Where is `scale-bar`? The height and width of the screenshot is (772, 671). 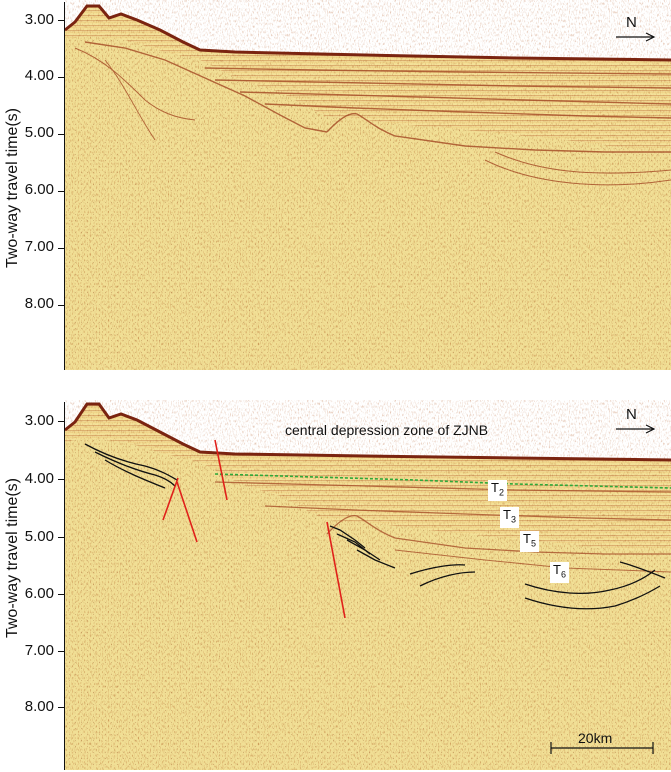 scale-bar is located at coordinates (602, 748).